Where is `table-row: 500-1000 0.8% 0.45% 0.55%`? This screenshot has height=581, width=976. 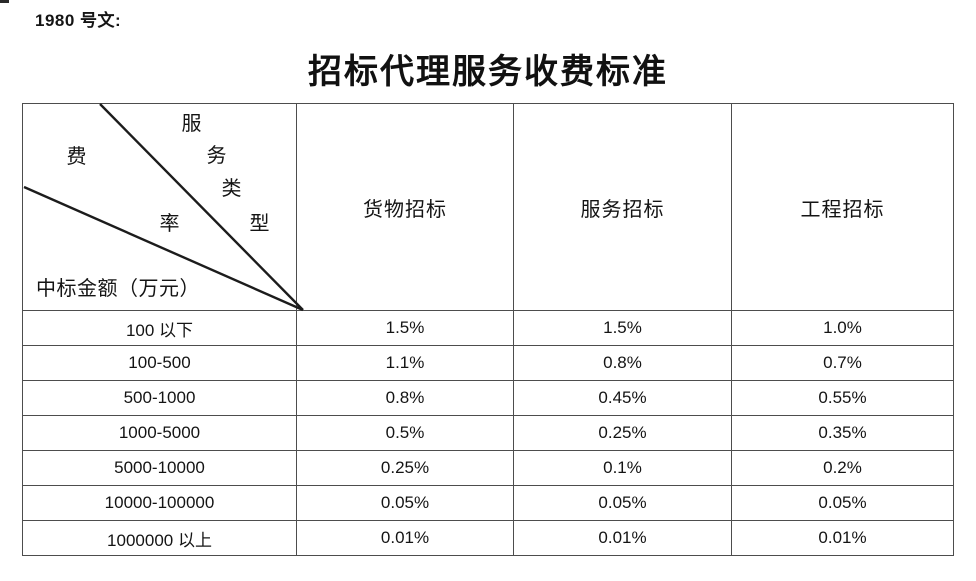 table-row: 500-1000 0.8% 0.45% 0.55% is located at coordinates (488, 398).